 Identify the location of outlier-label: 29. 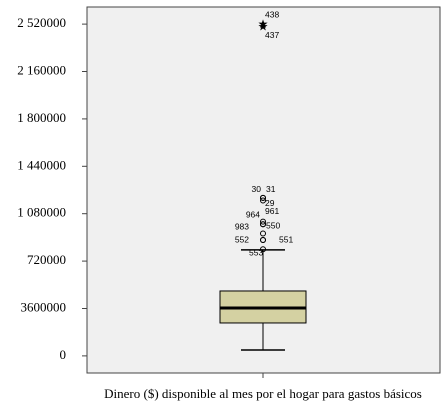
(270, 203).